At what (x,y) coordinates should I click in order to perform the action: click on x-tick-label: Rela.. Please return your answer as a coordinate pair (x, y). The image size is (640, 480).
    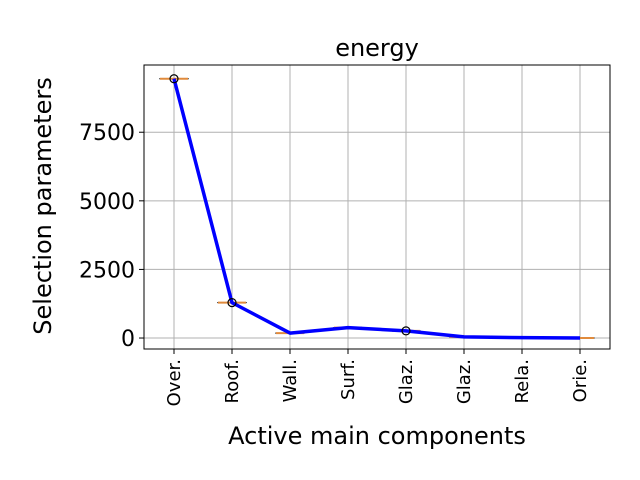
    Looking at the image, I should click on (522, 381).